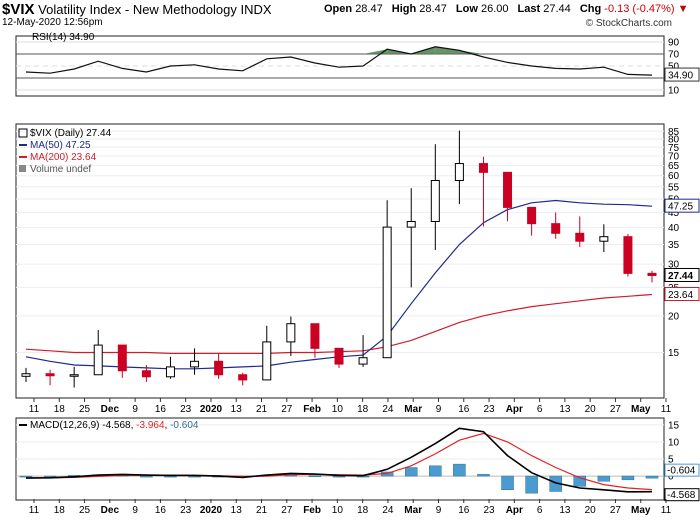  I want to click on x-axis-label-bottom: Dec, so click(110, 510).